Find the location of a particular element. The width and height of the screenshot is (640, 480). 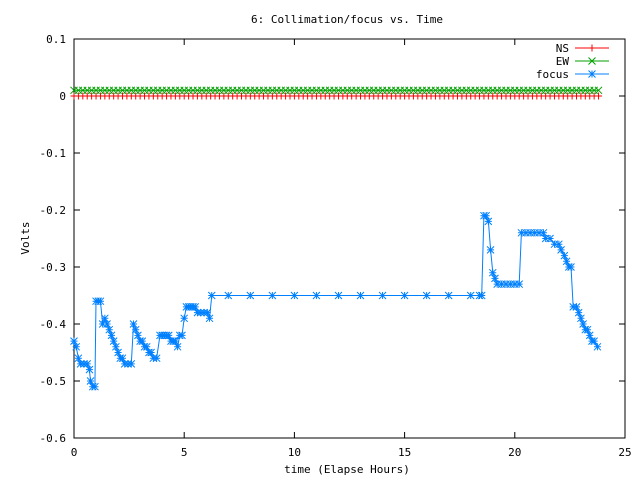

data-point-ns is located at coordinates (599, 96).